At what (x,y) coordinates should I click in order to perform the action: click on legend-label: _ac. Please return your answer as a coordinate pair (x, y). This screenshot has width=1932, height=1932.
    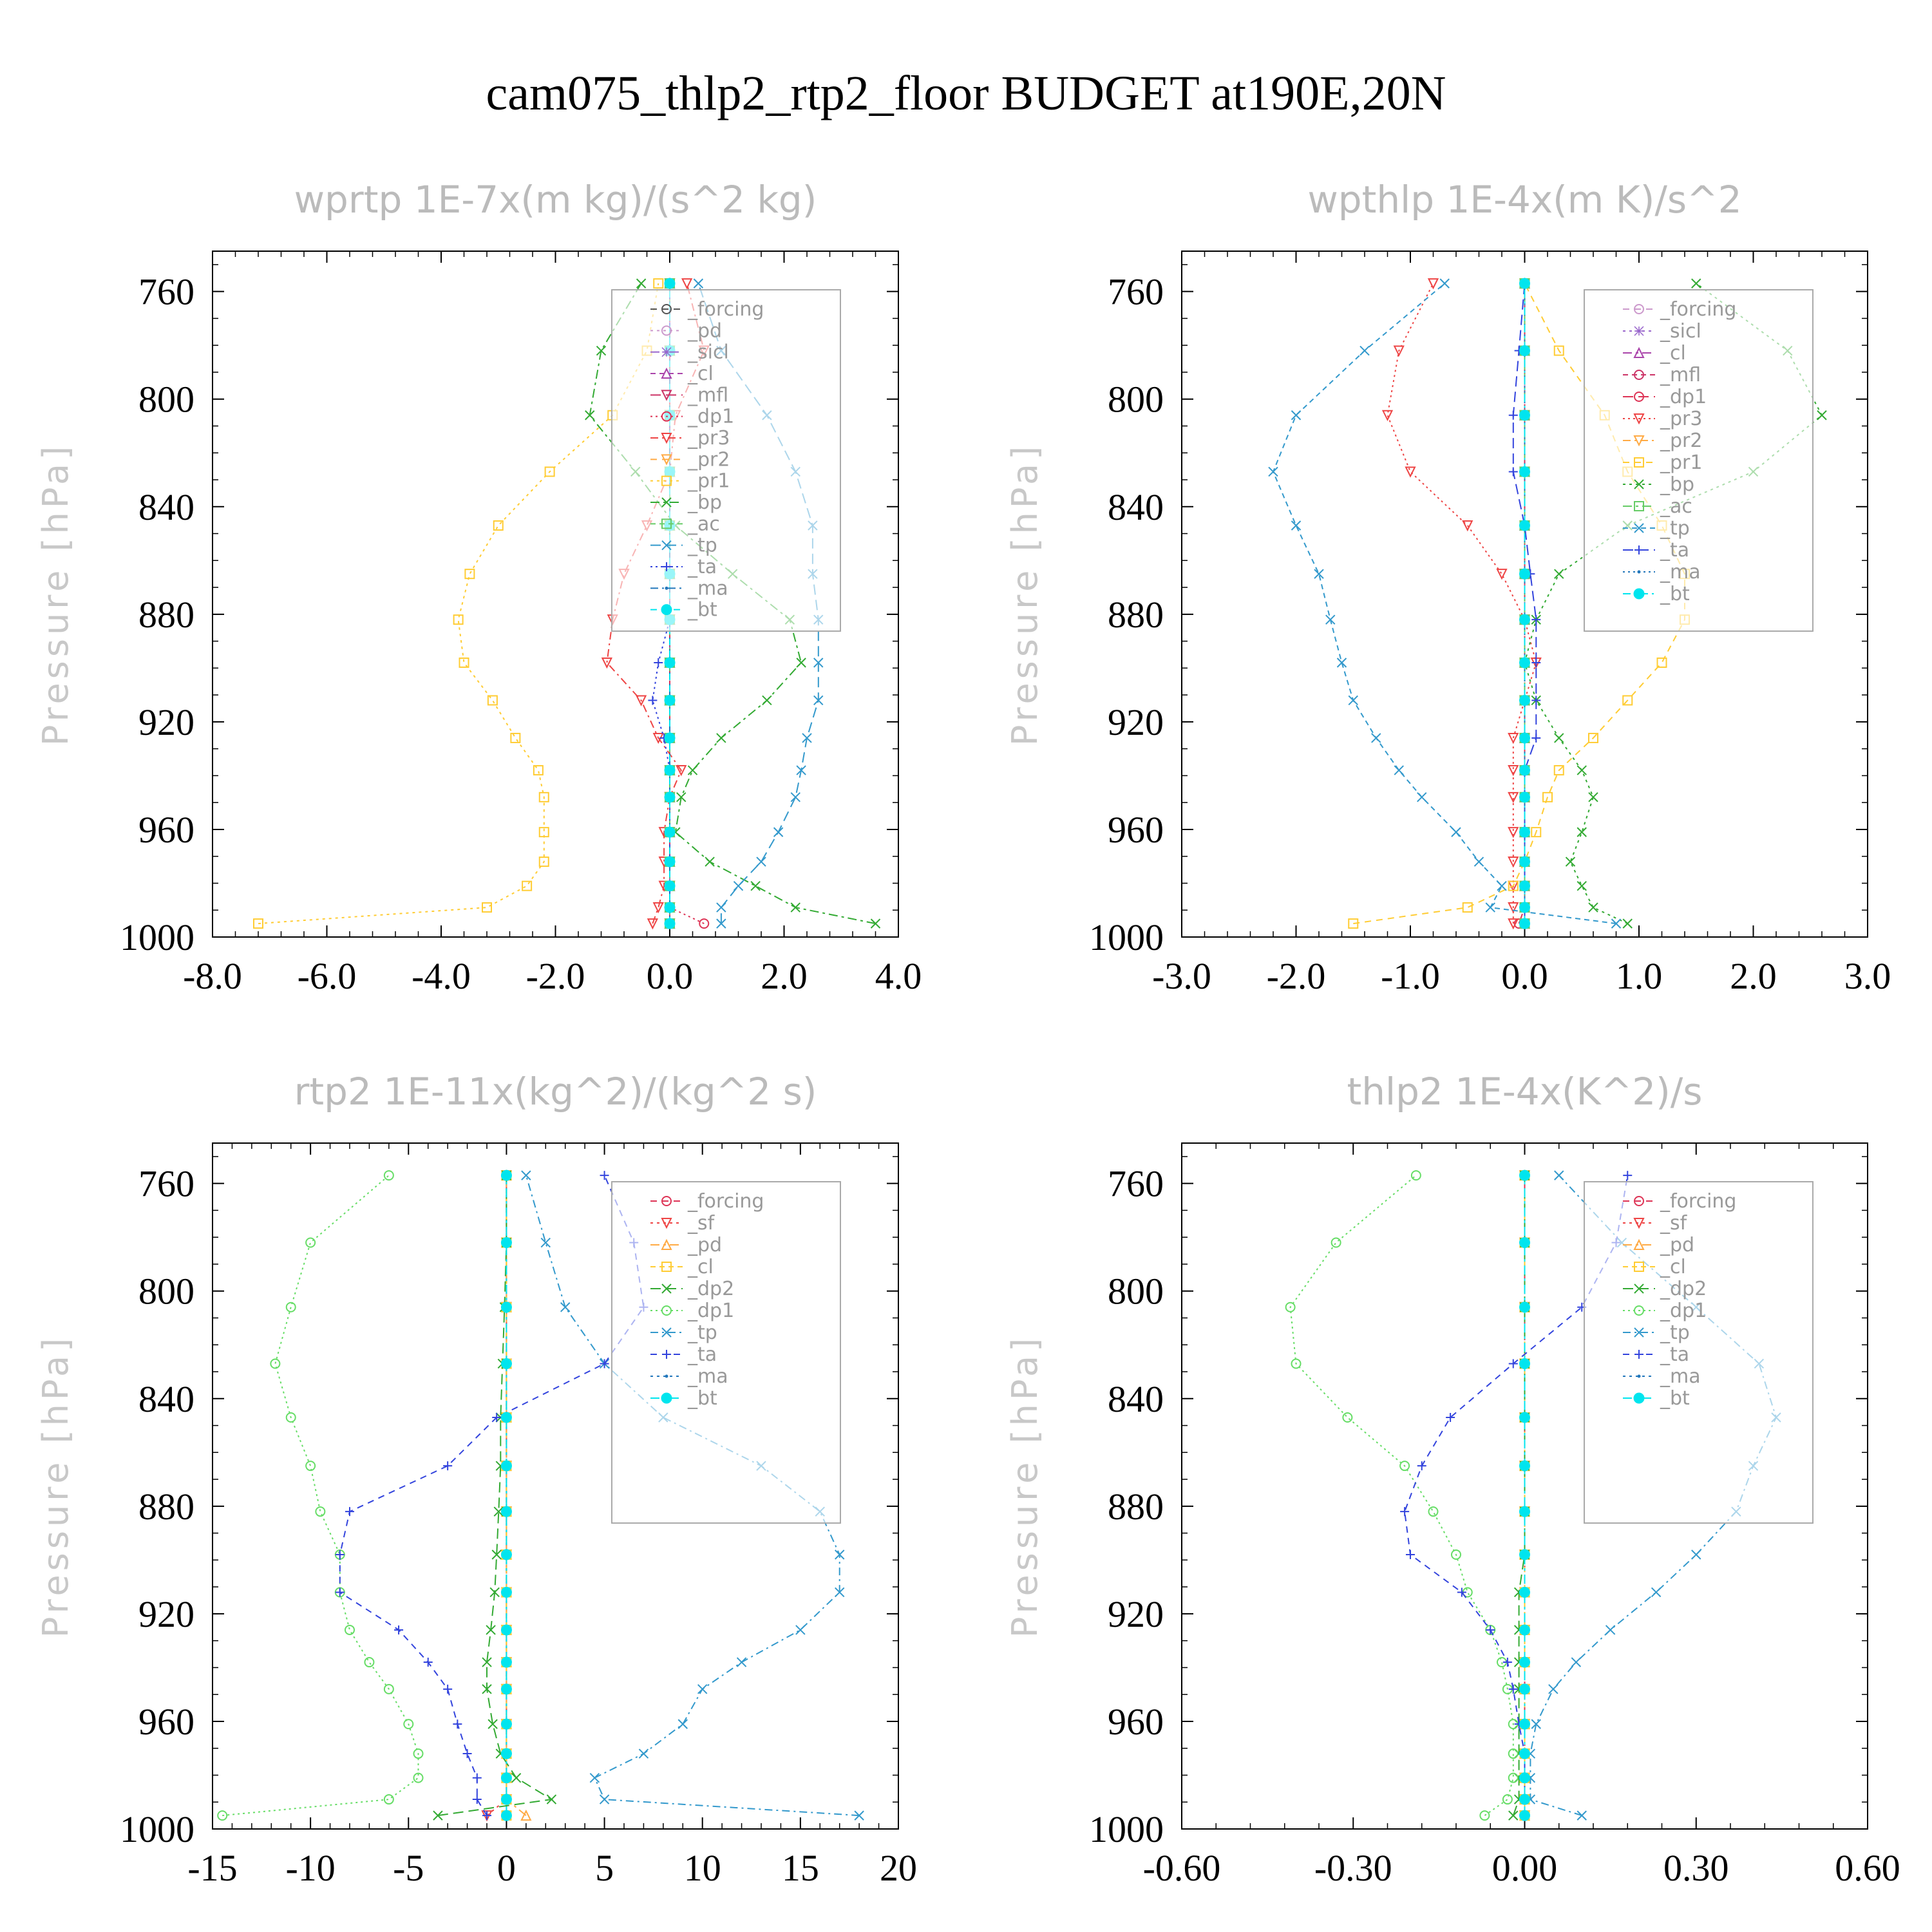
    Looking at the image, I should click on (703, 524).